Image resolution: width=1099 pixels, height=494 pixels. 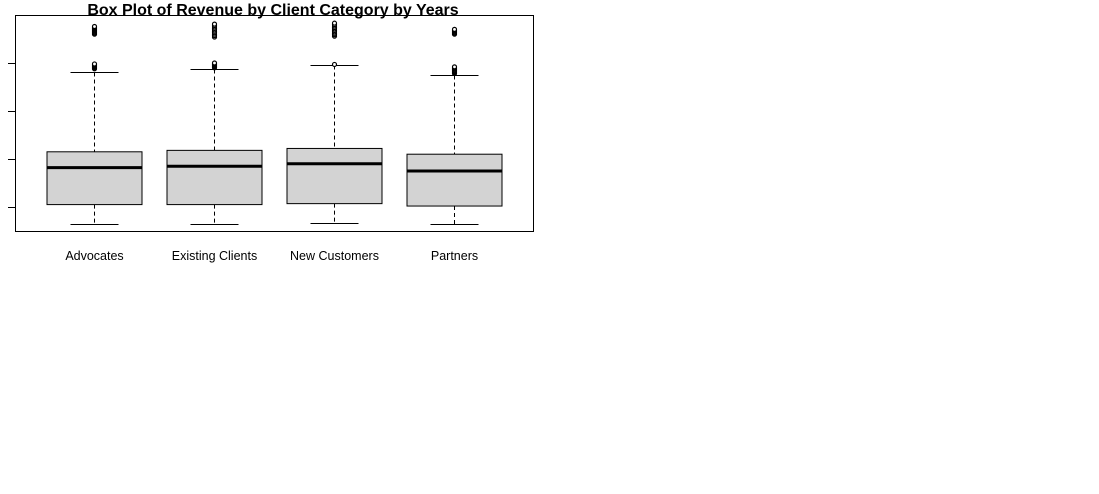 I want to click on x-tick-label: Partners, so click(x=454, y=256).